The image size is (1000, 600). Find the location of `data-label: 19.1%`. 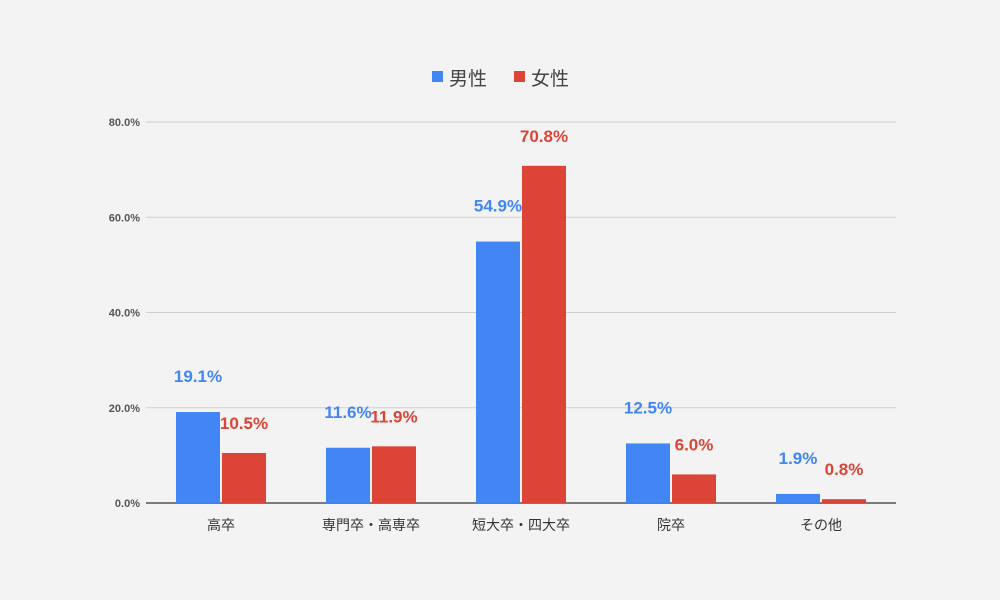

data-label: 19.1% is located at coordinates (198, 376).